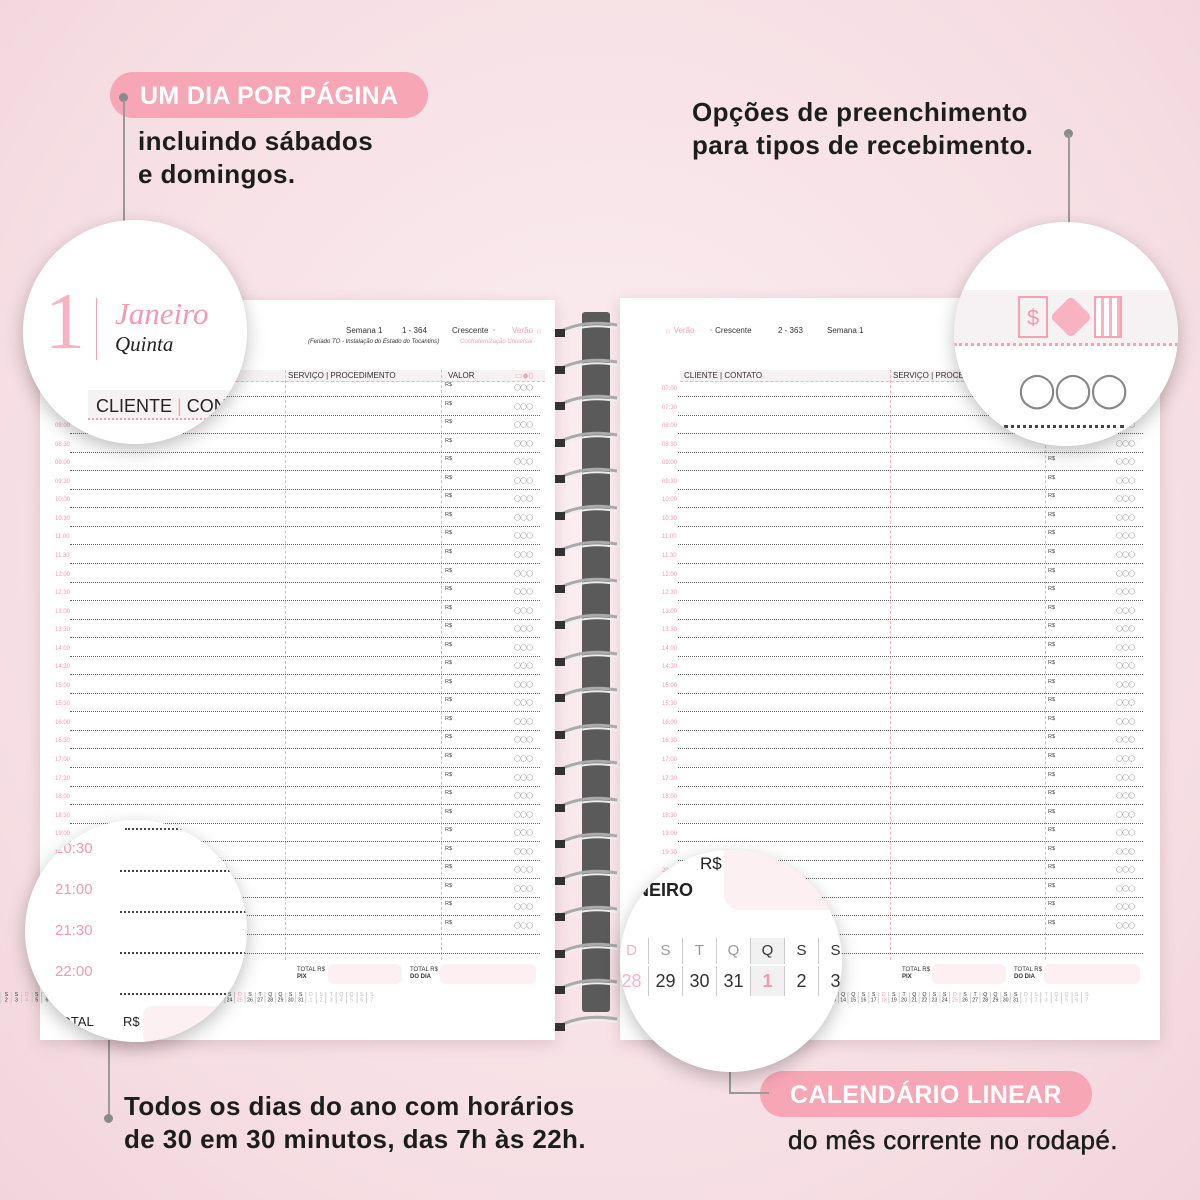  Describe the element at coordinates (239, 1000) in the screenshot. I see `calendar-day: 25` at that location.